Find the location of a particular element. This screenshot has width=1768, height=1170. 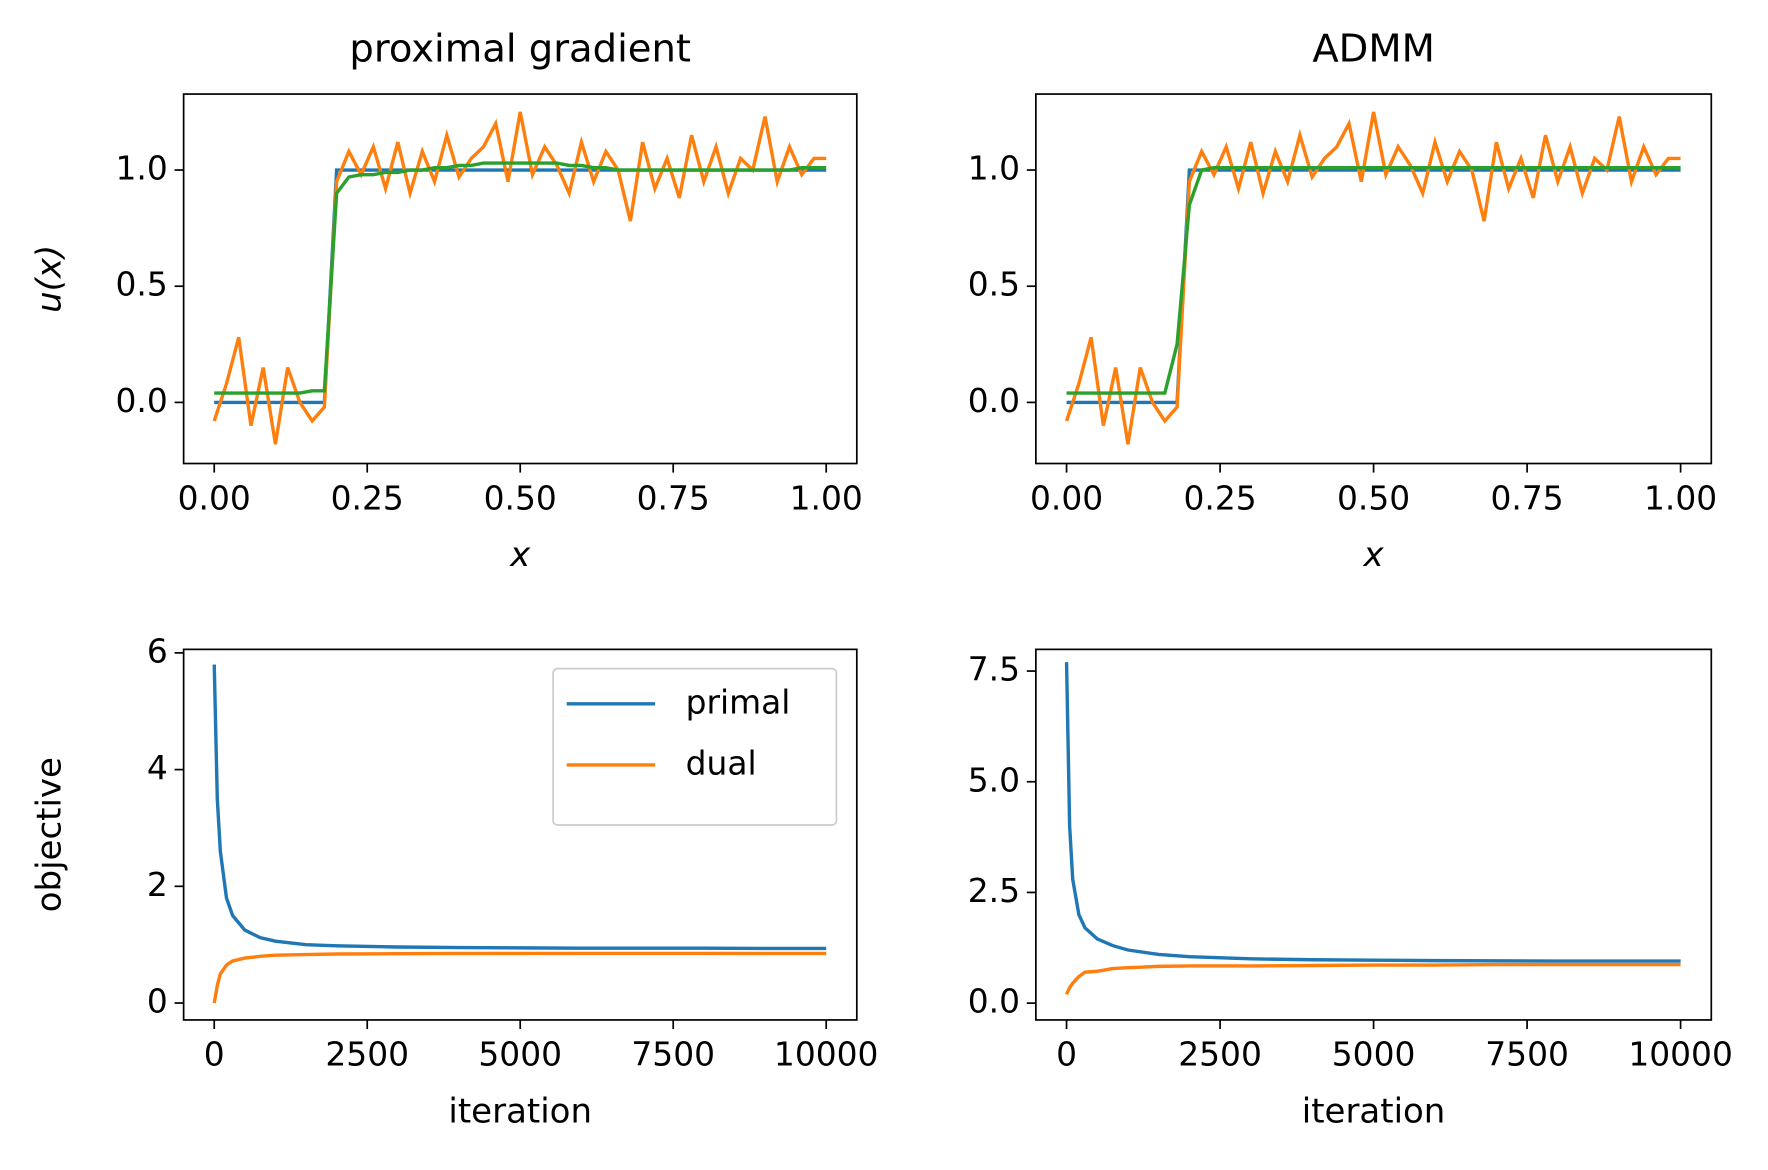

legend-label: dual is located at coordinates (721, 762).